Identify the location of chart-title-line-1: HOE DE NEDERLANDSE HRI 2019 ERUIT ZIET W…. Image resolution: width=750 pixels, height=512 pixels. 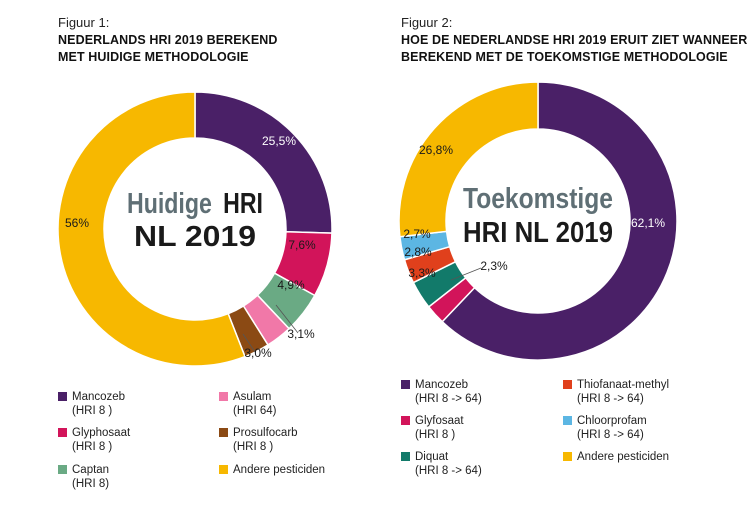
(574, 40).